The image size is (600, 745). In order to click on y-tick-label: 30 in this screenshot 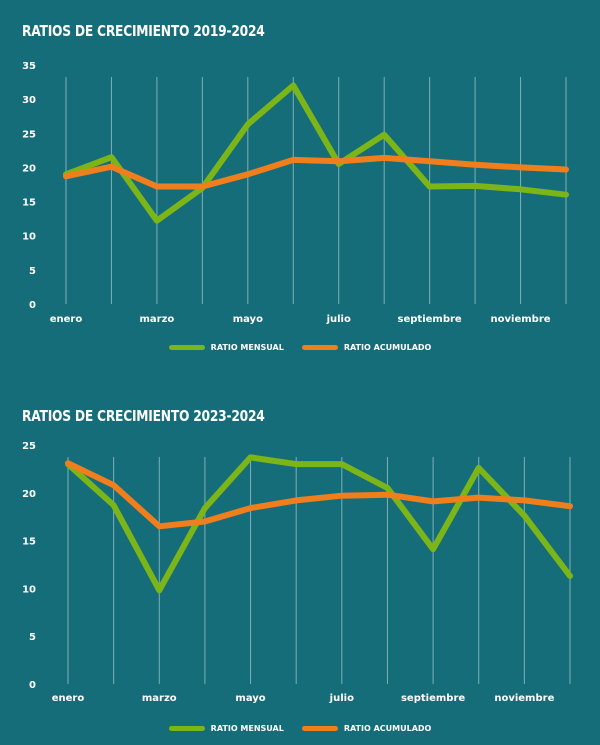, I will do `click(29, 100)`.